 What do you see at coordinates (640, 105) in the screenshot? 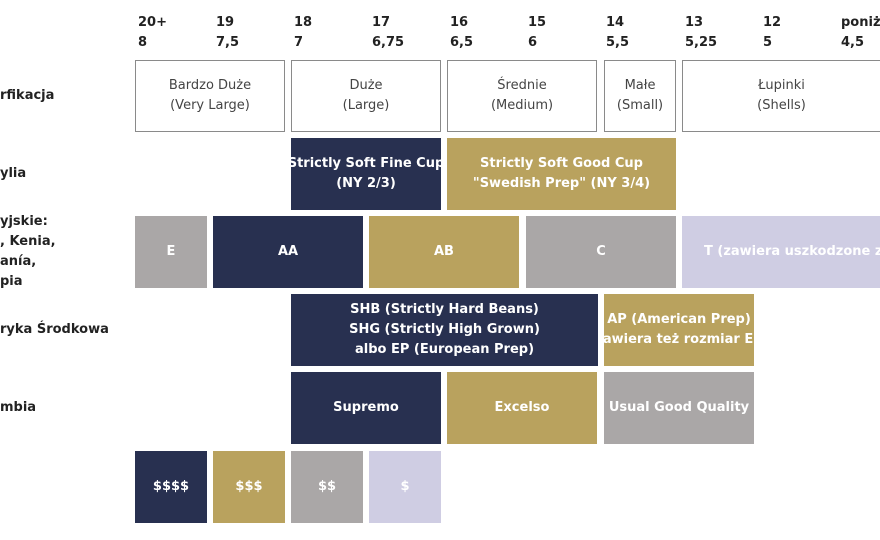
I see `cell-line: (Small)` at bounding box center [640, 105].